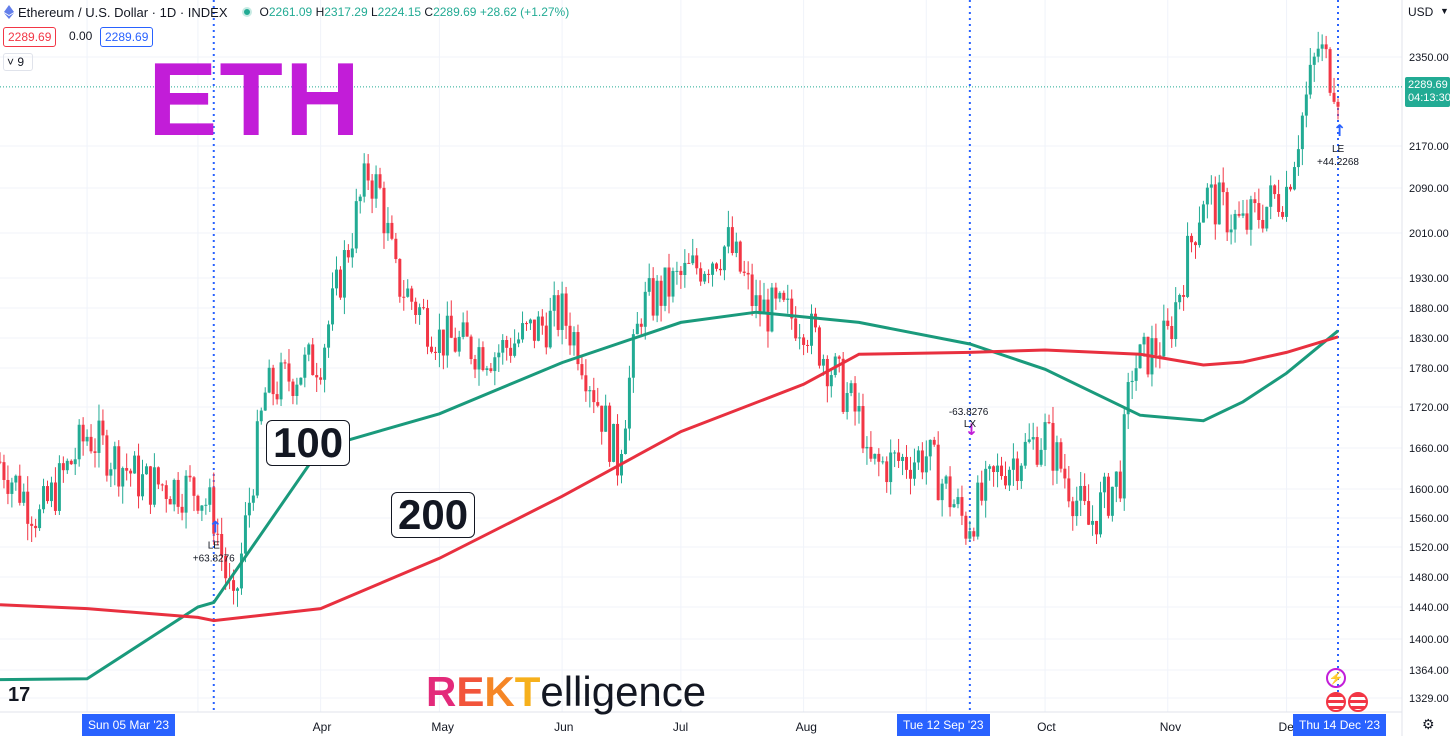 This screenshot has width=1456, height=736. I want to click on trade-label: LE, so click(1338, 149).